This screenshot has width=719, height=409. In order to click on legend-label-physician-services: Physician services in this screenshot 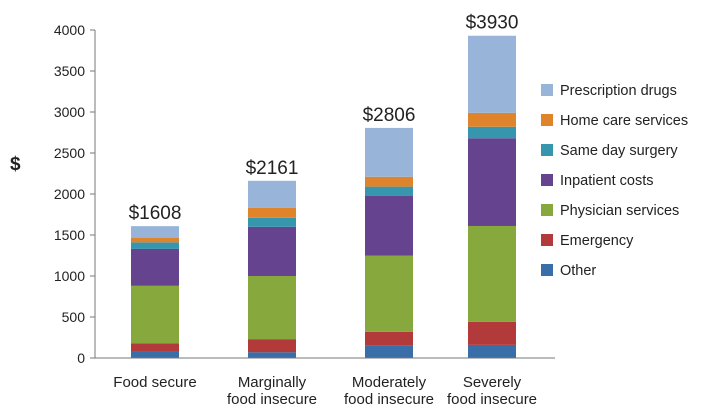, I will do `click(619, 211)`.